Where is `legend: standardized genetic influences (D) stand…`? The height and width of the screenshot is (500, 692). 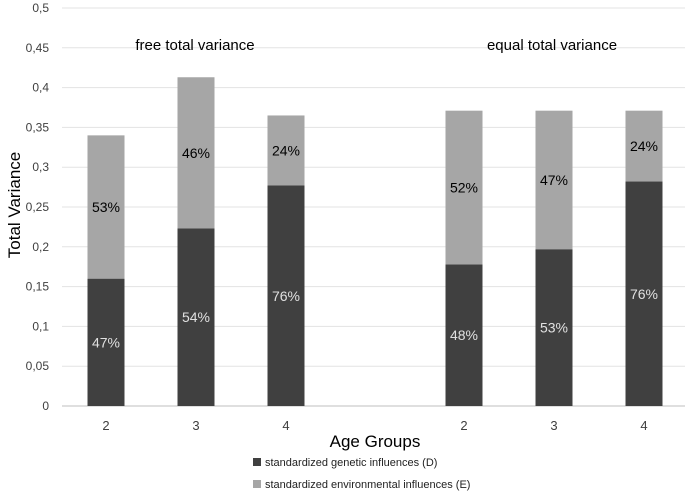
legend: standardized genetic influences (D) stand… is located at coordinates (361, 474).